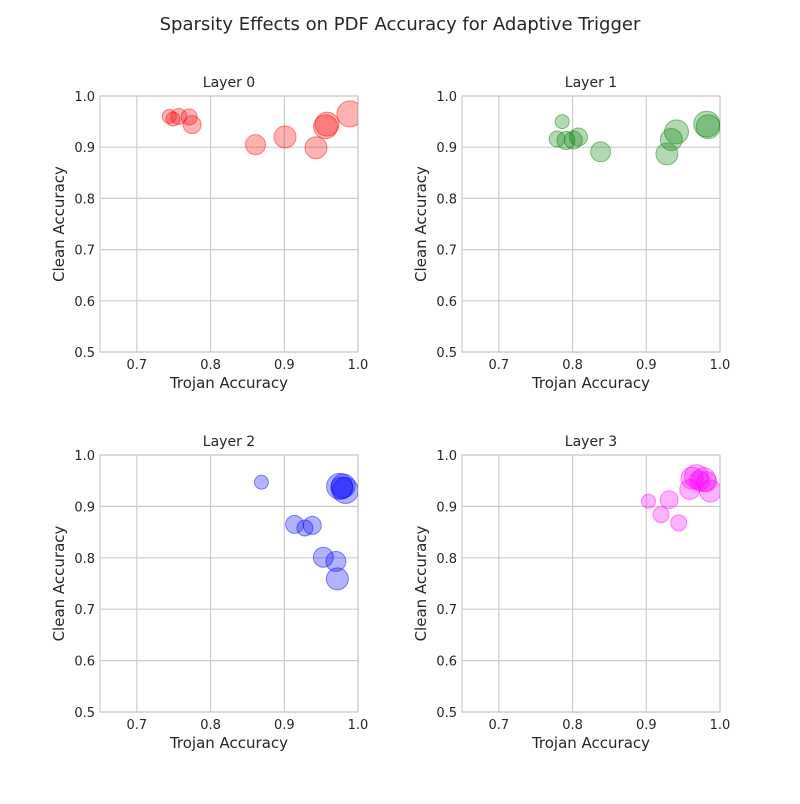  What do you see at coordinates (229, 83) in the screenshot?
I see `panel-title: Layer 0` at bounding box center [229, 83].